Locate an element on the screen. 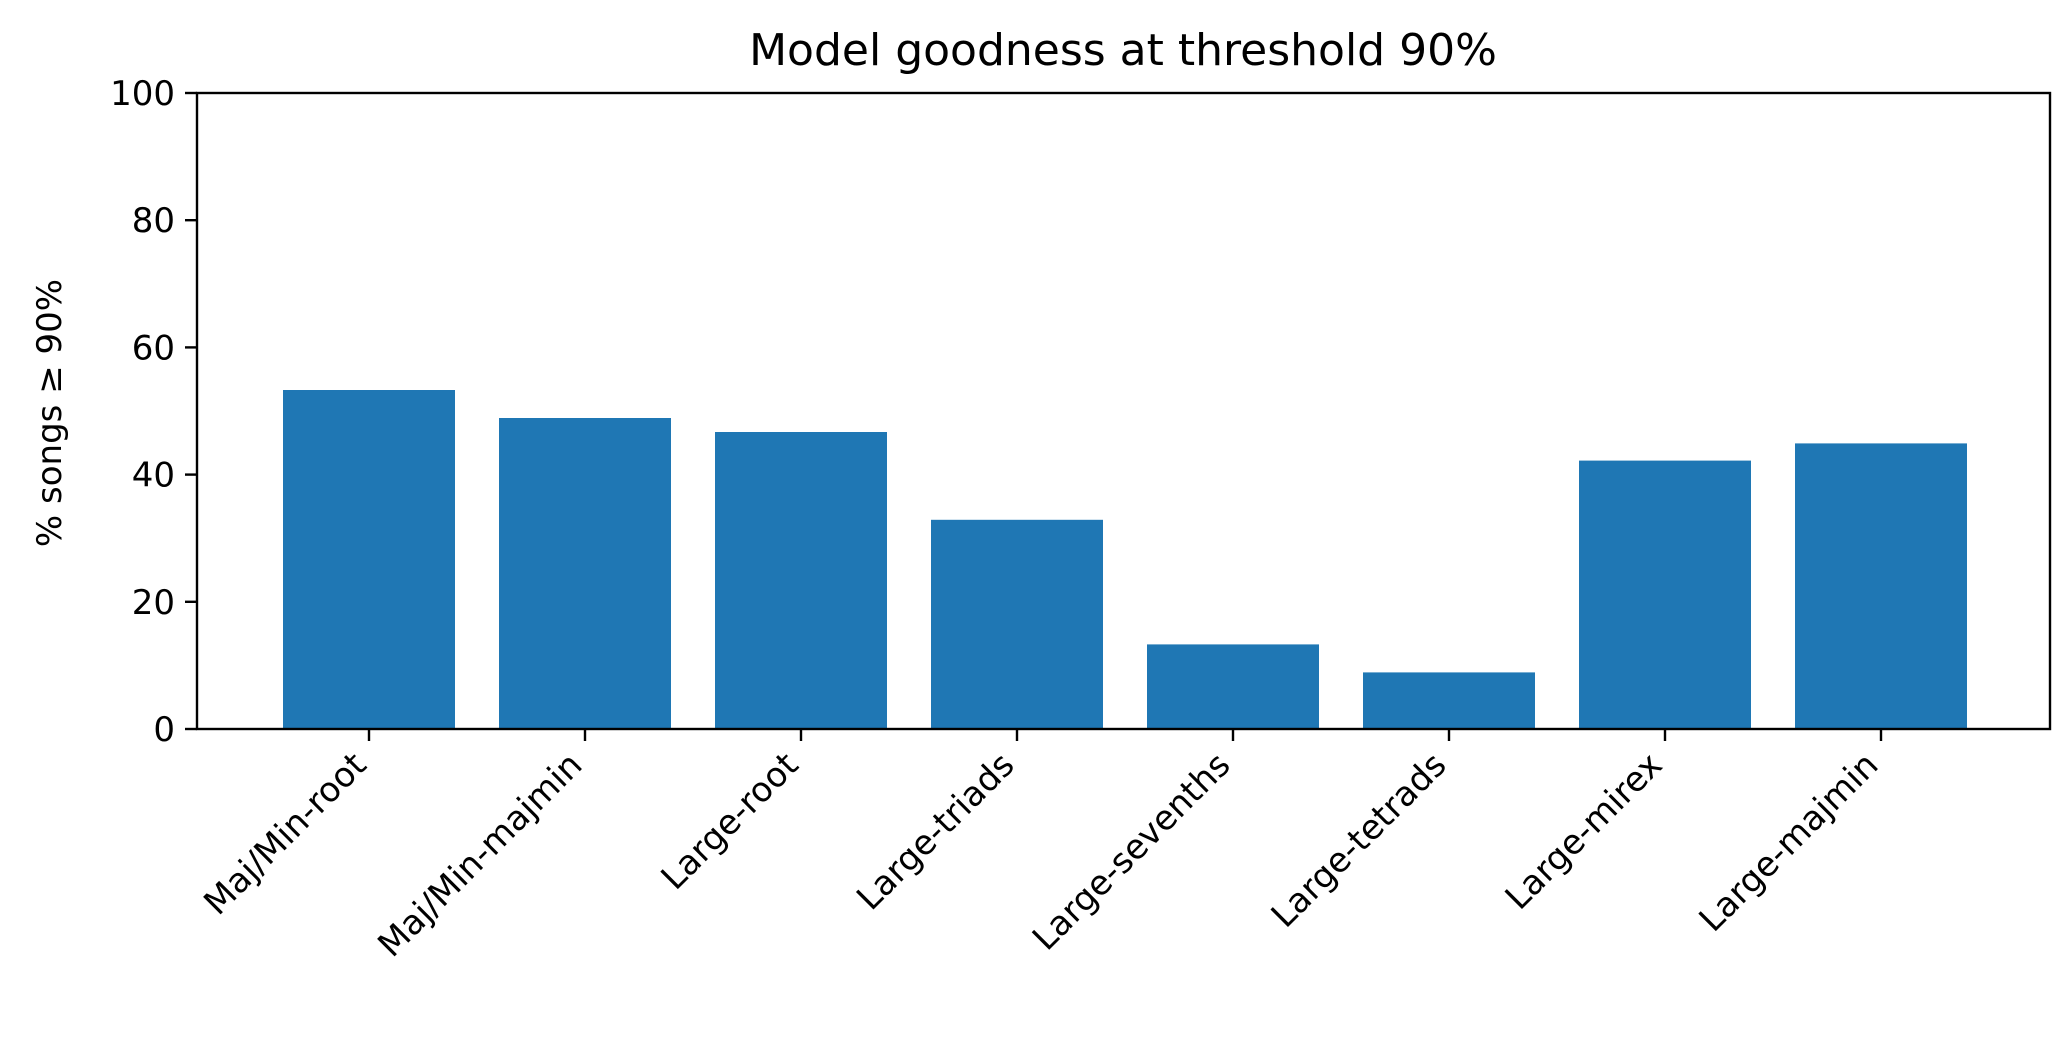  y-ticks-layer: 0 20 40 60 80 100 is located at coordinates (153, 412).